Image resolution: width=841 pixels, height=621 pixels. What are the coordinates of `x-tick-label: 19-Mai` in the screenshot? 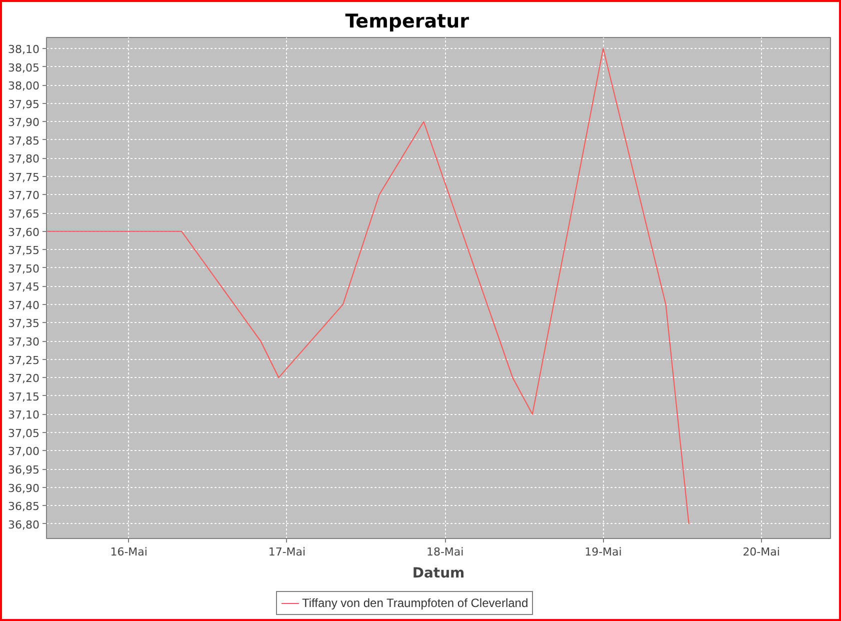 It's located at (603, 552).